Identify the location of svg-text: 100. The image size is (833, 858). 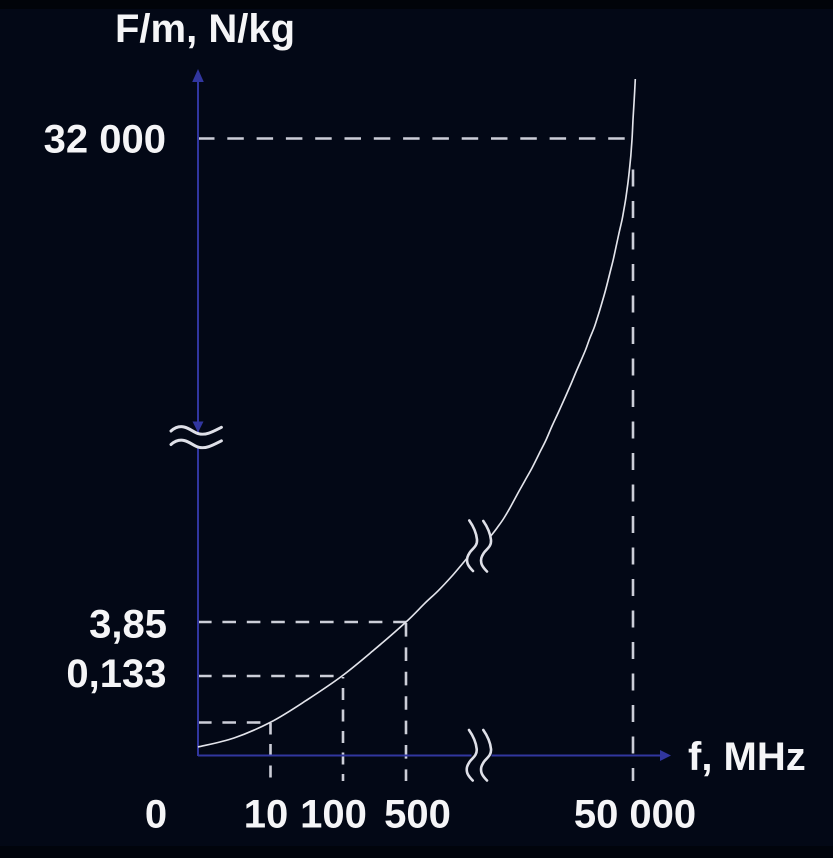
(333, 815).